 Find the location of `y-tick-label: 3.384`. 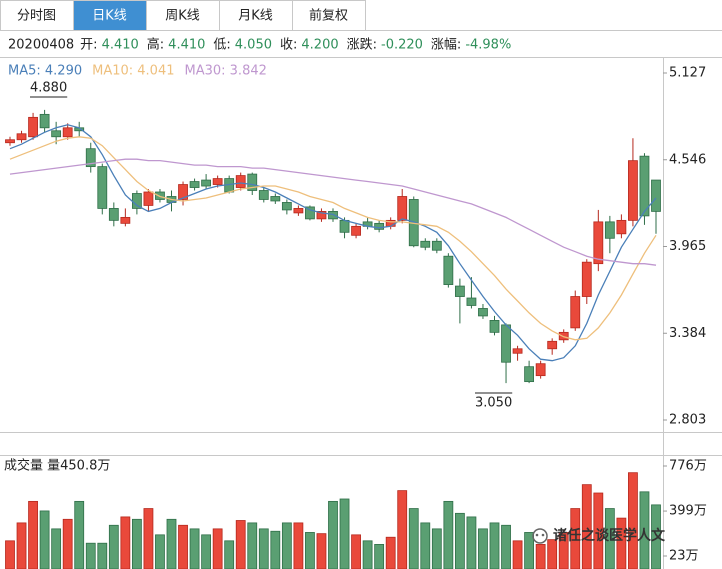

y-tick-label: 3.384 is located at coordinates (687, 333).